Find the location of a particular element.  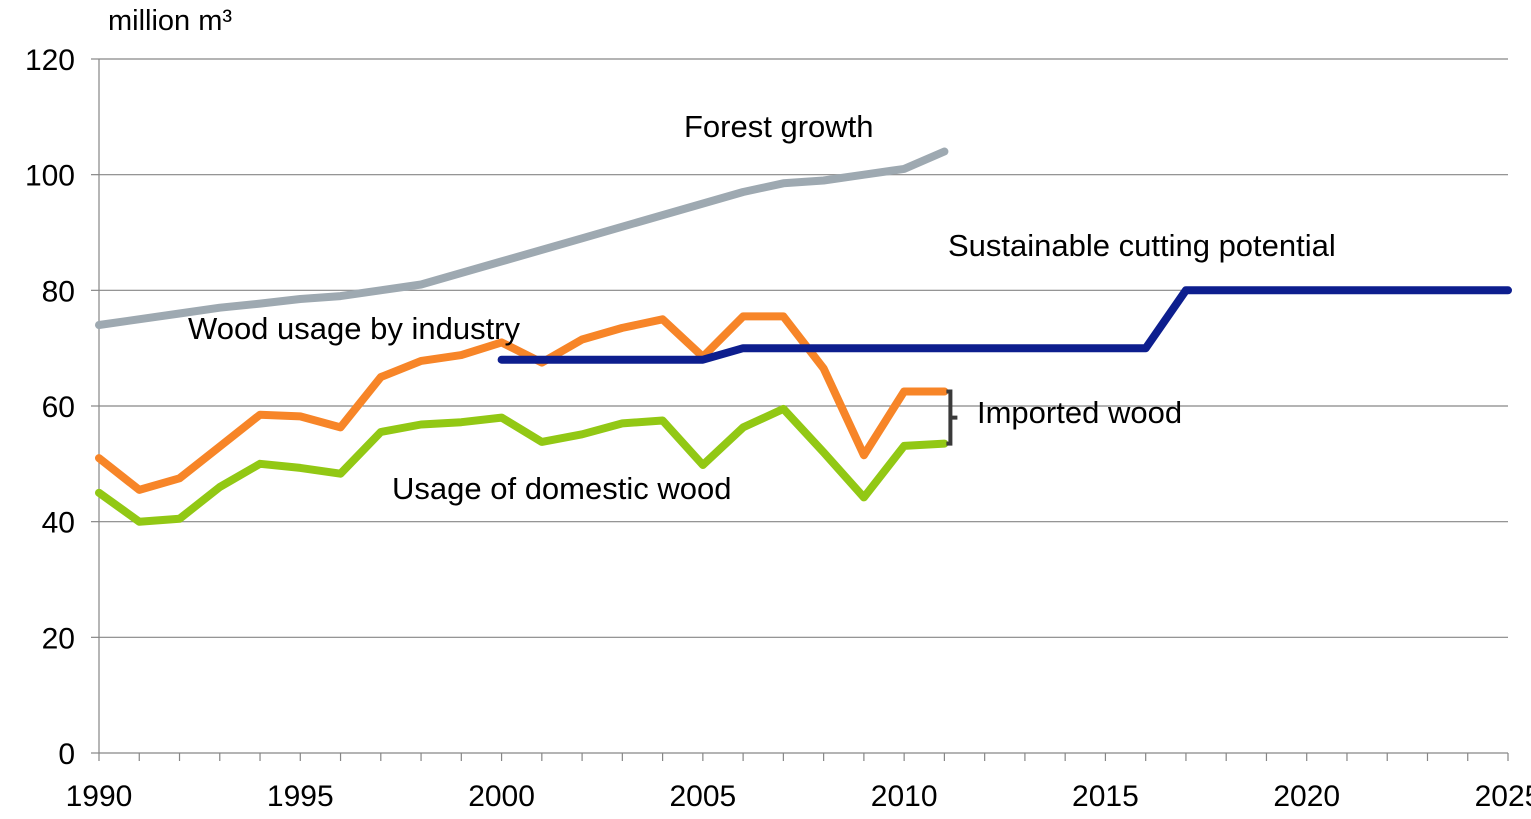

imported-wood-bracket is located at coordinates (952, 417).